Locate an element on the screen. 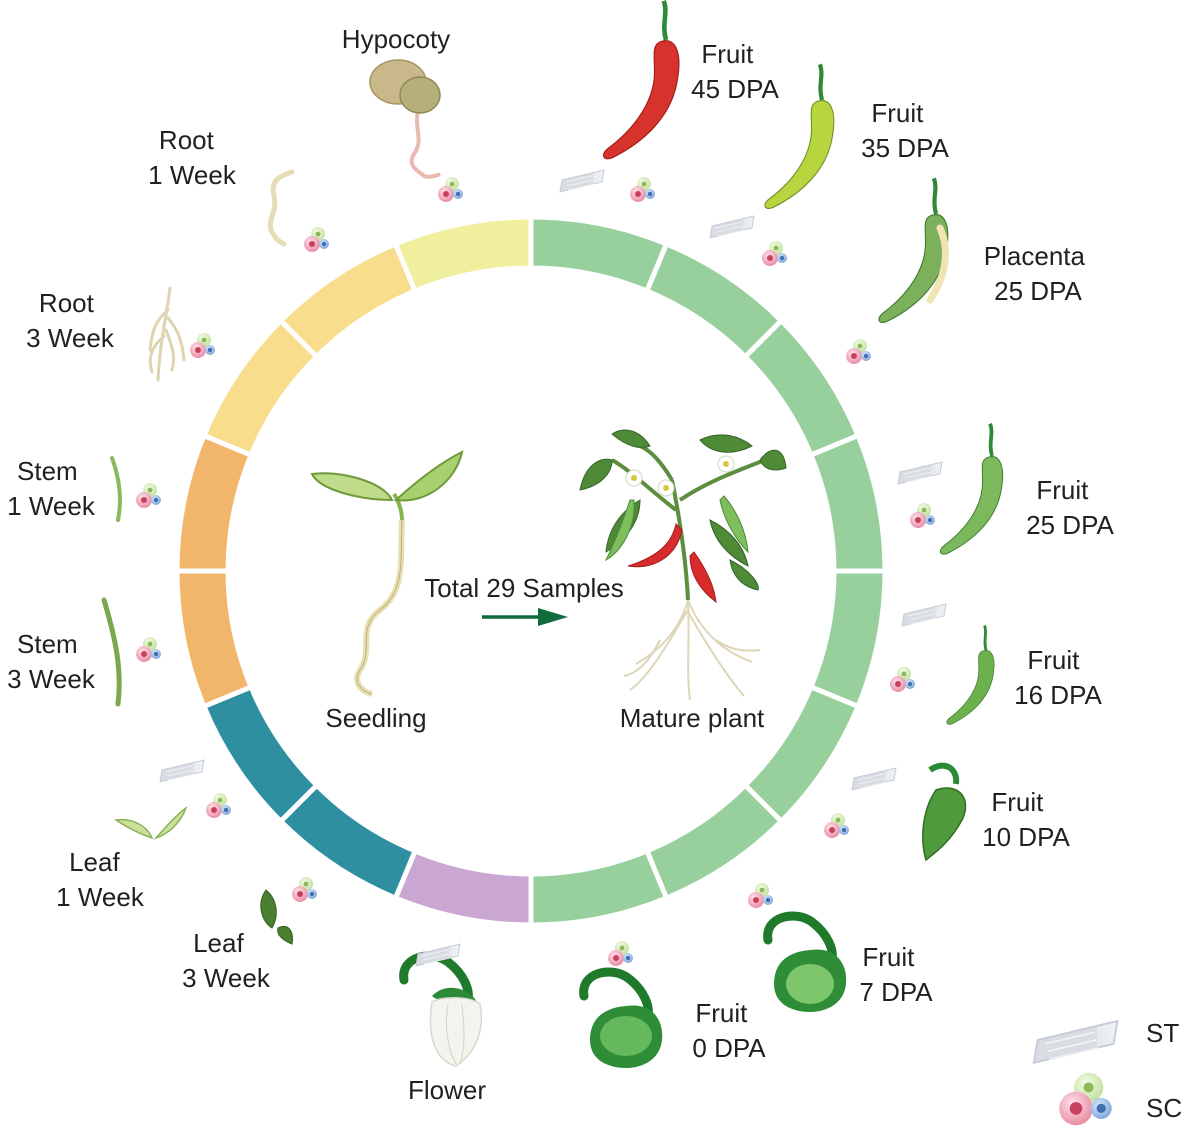  cells-icon is located at coordinates (1085, 1099).